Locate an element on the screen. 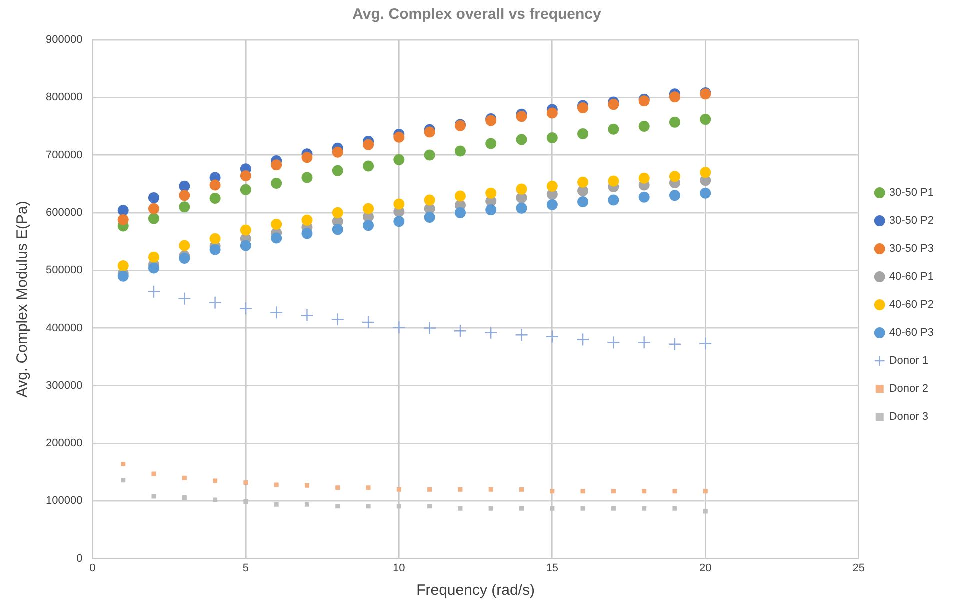 The width and height of the screenshot is (954, 614). y-tick-label: 600000 is located at coordinates (64, 212).